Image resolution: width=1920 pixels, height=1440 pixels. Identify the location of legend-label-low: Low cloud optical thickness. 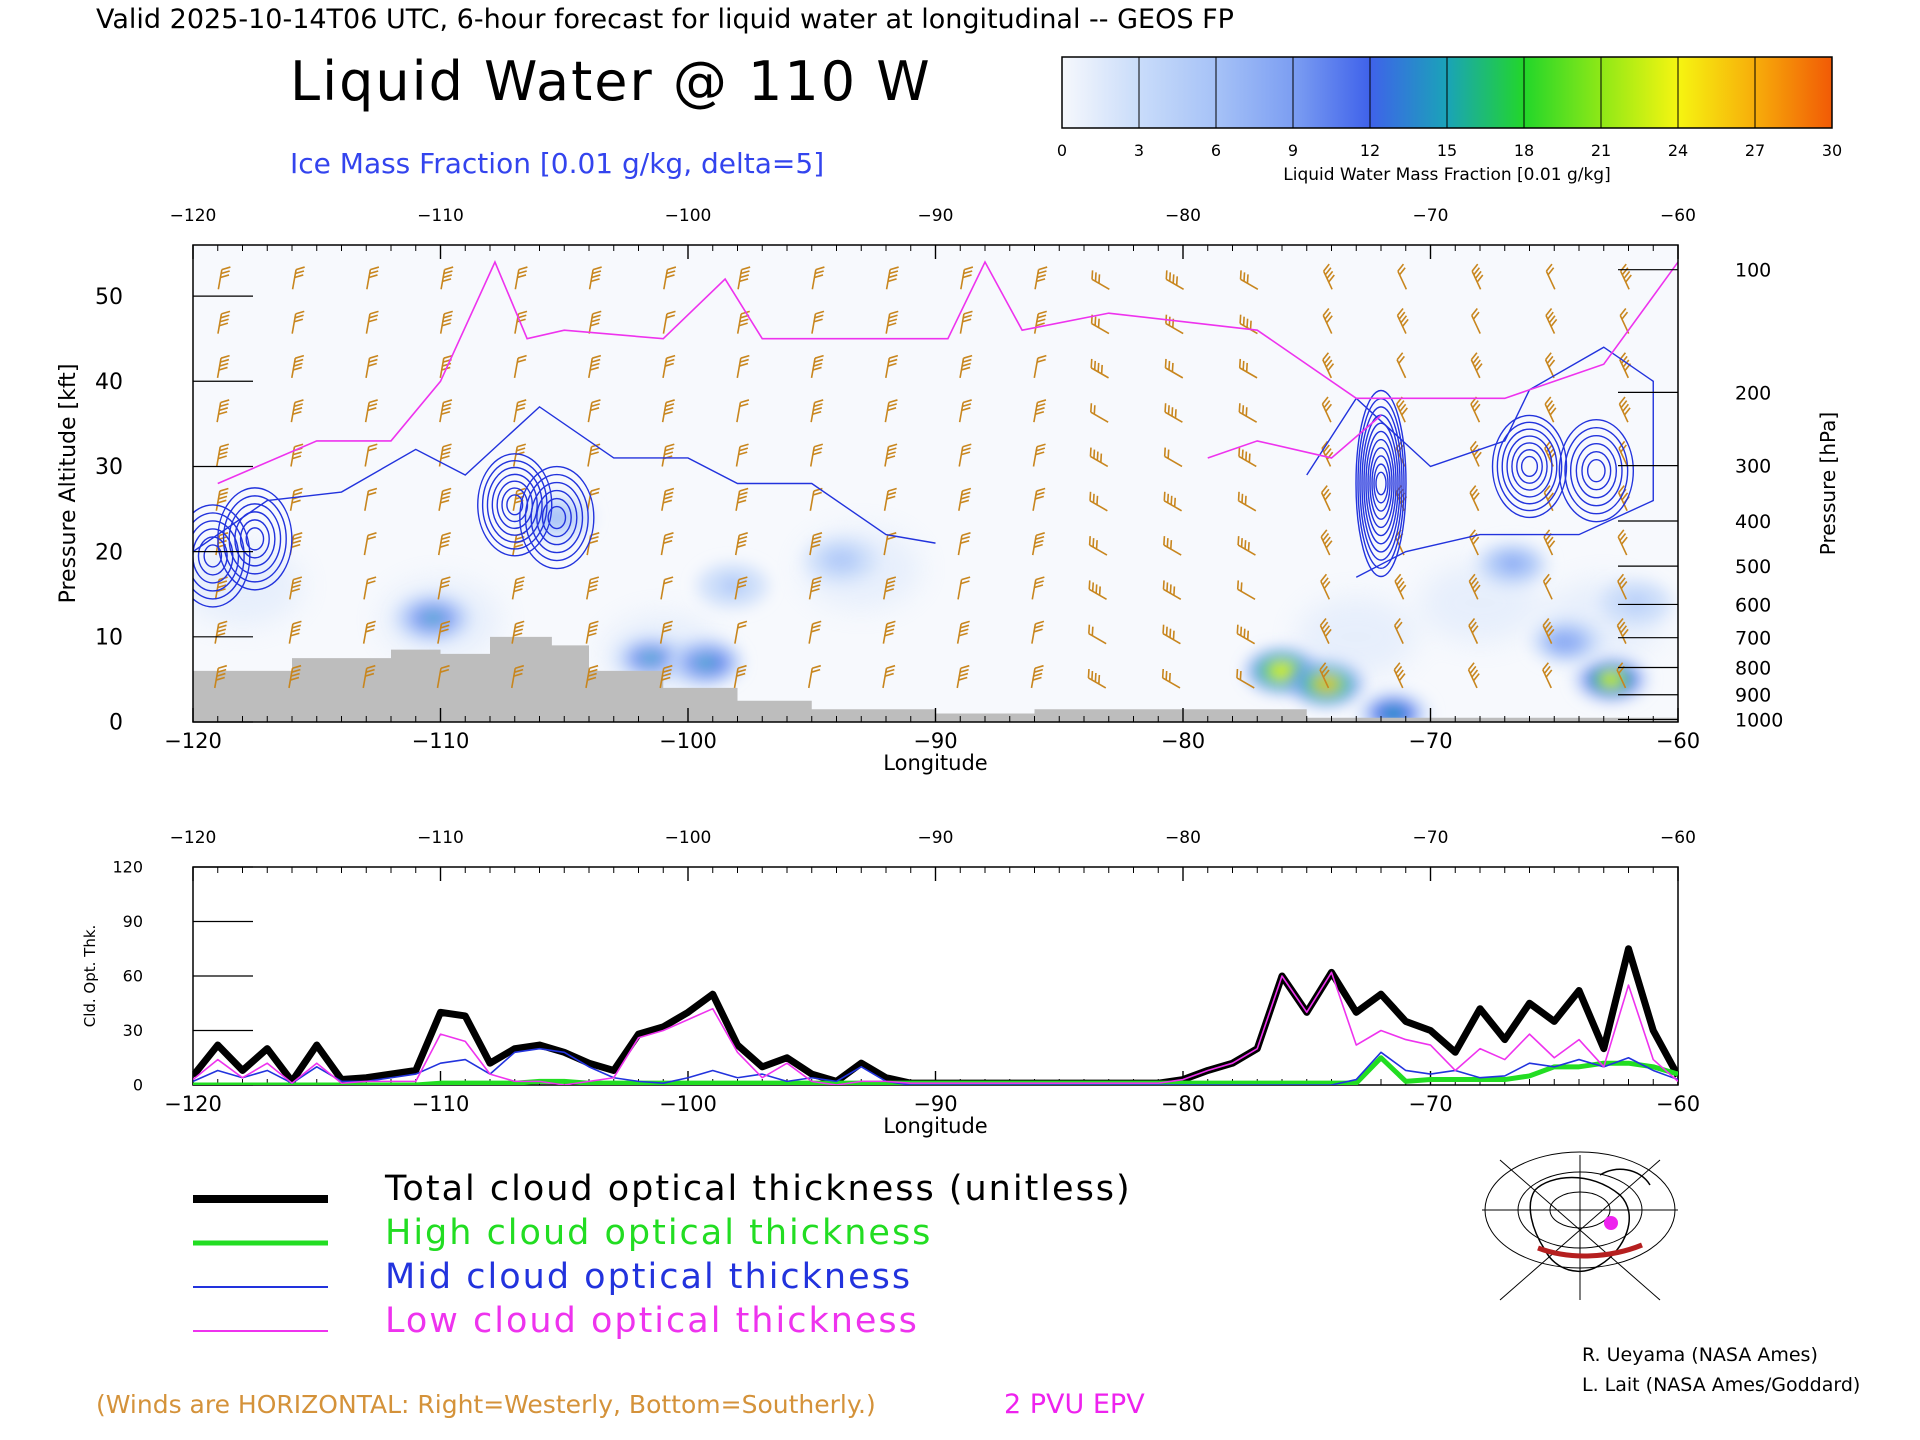
(652, 1321).